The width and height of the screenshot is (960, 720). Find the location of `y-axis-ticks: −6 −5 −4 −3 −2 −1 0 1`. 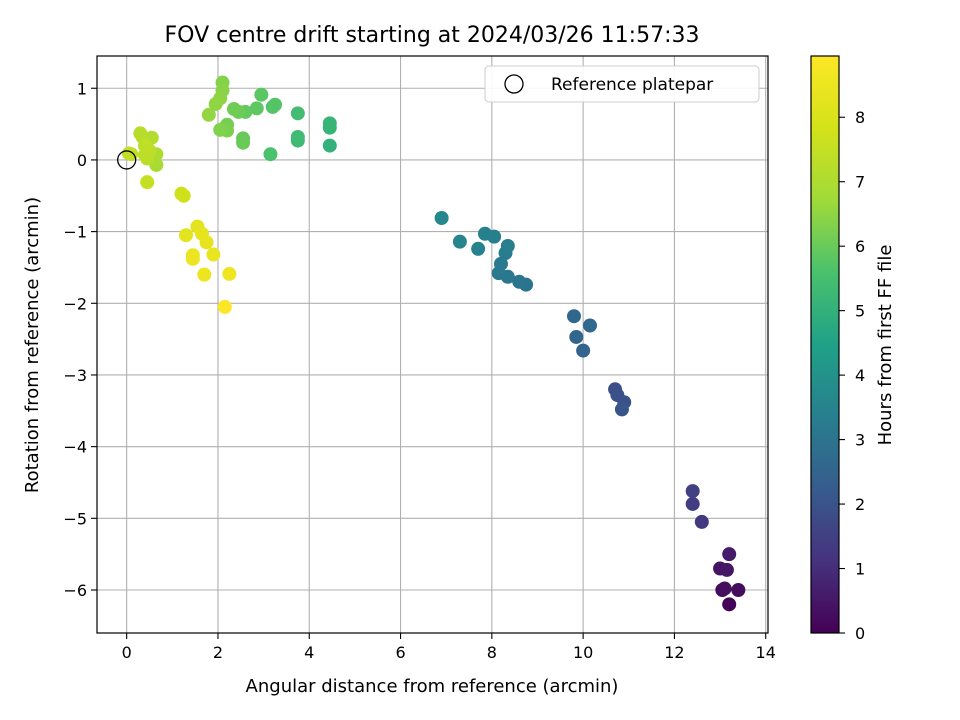

y-axis-ticks: −6 −5 −4 −3 −2 −1 0 1 is located at coordinates (80, 339).